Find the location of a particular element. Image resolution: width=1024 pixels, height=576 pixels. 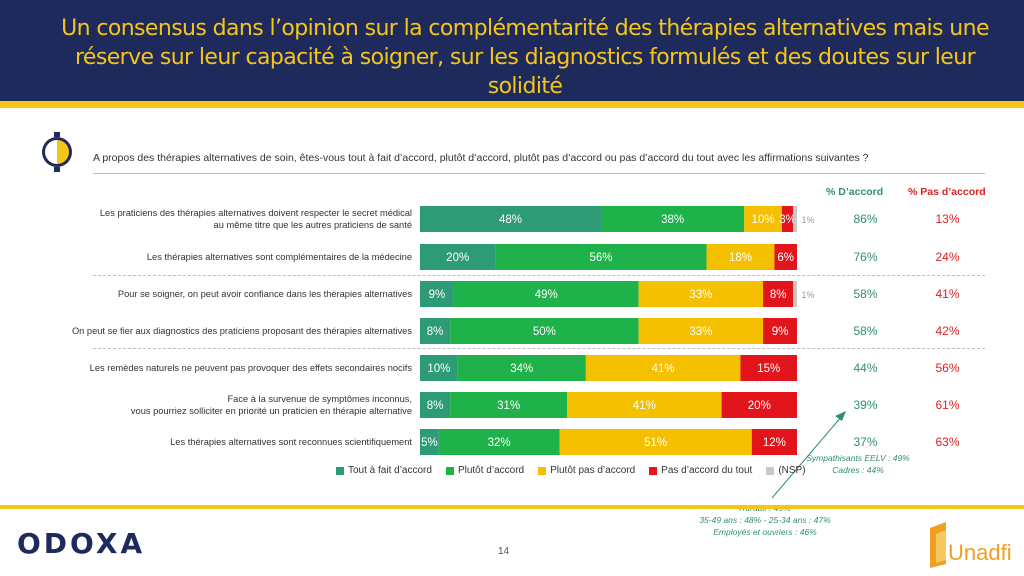

bar-data-label: 49% is located at coordinates (546, 295).